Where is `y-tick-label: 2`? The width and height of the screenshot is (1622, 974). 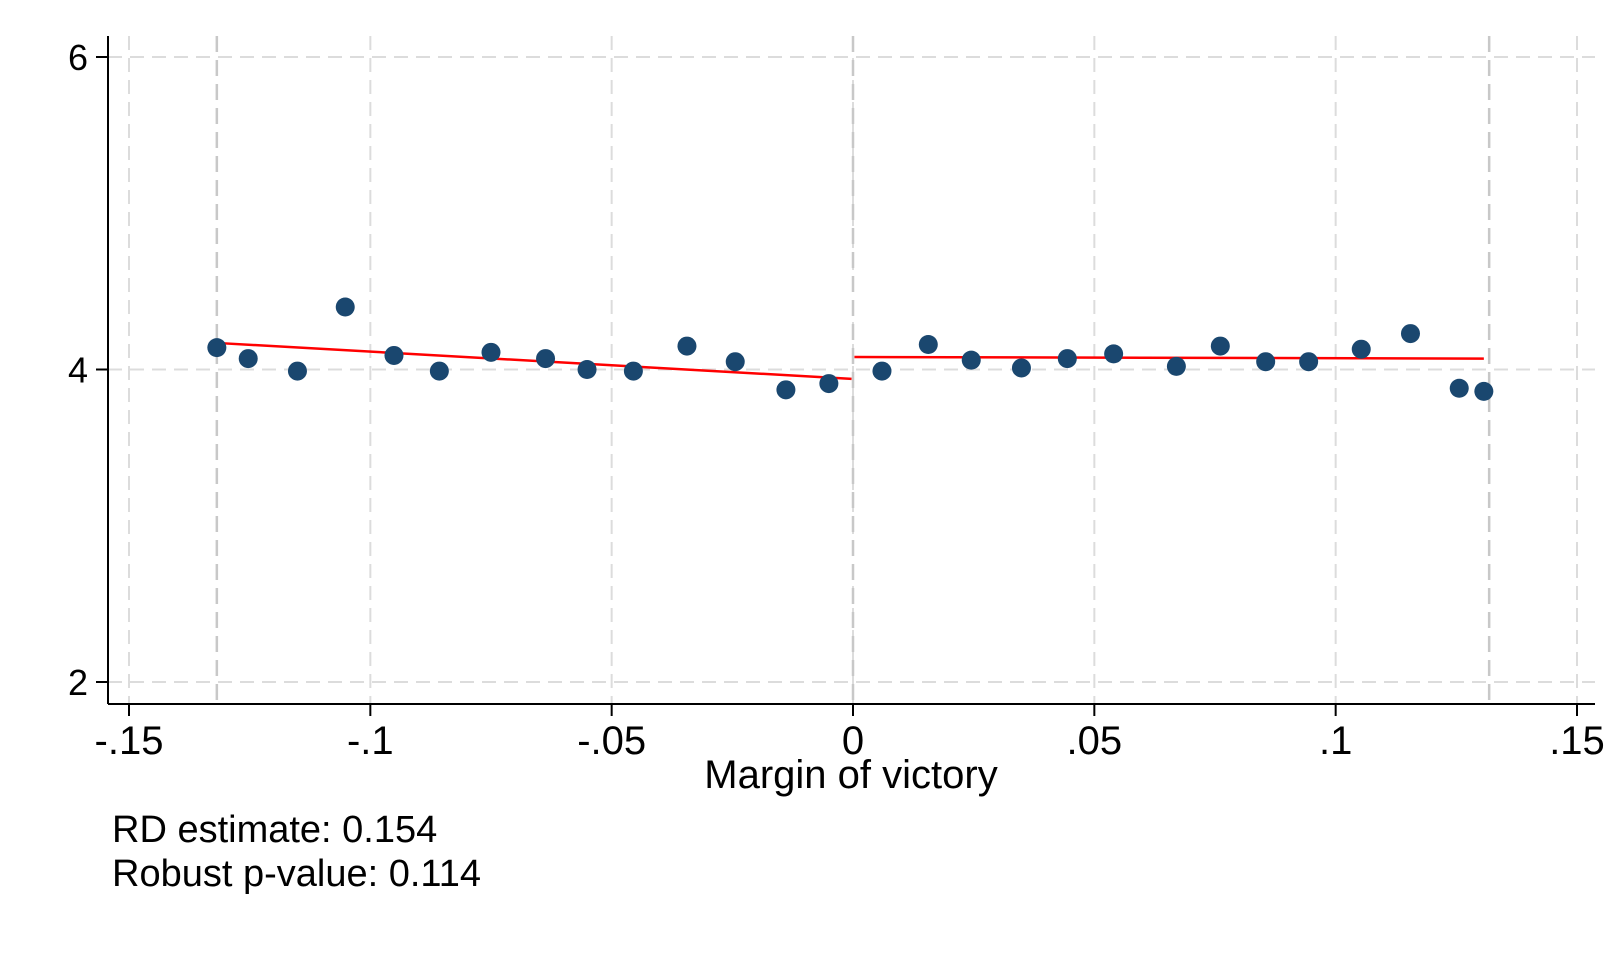 y-tick-label: 2 is located at coordinates (78, 682).